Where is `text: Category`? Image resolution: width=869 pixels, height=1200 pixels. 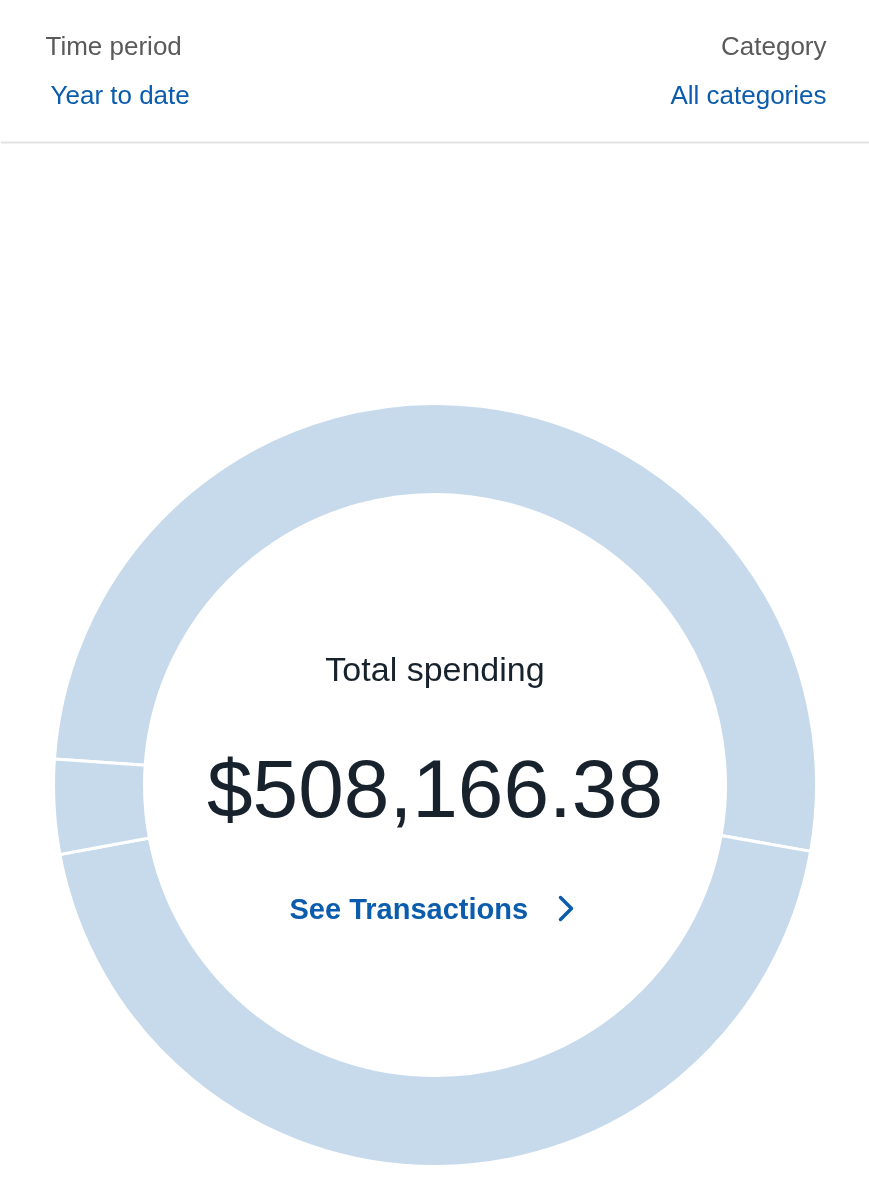
text: Category is located at coordinates (774, 45).